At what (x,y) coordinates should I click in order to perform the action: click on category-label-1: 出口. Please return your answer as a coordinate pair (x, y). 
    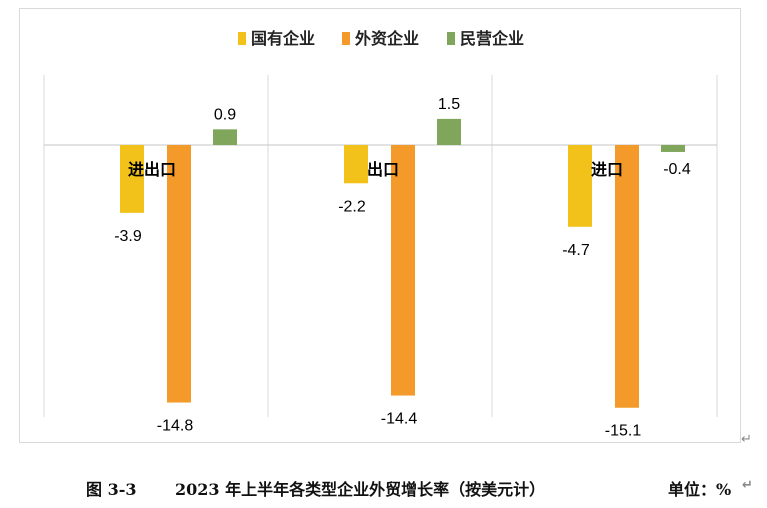
    Looking at the image, I should click on (383, 169).